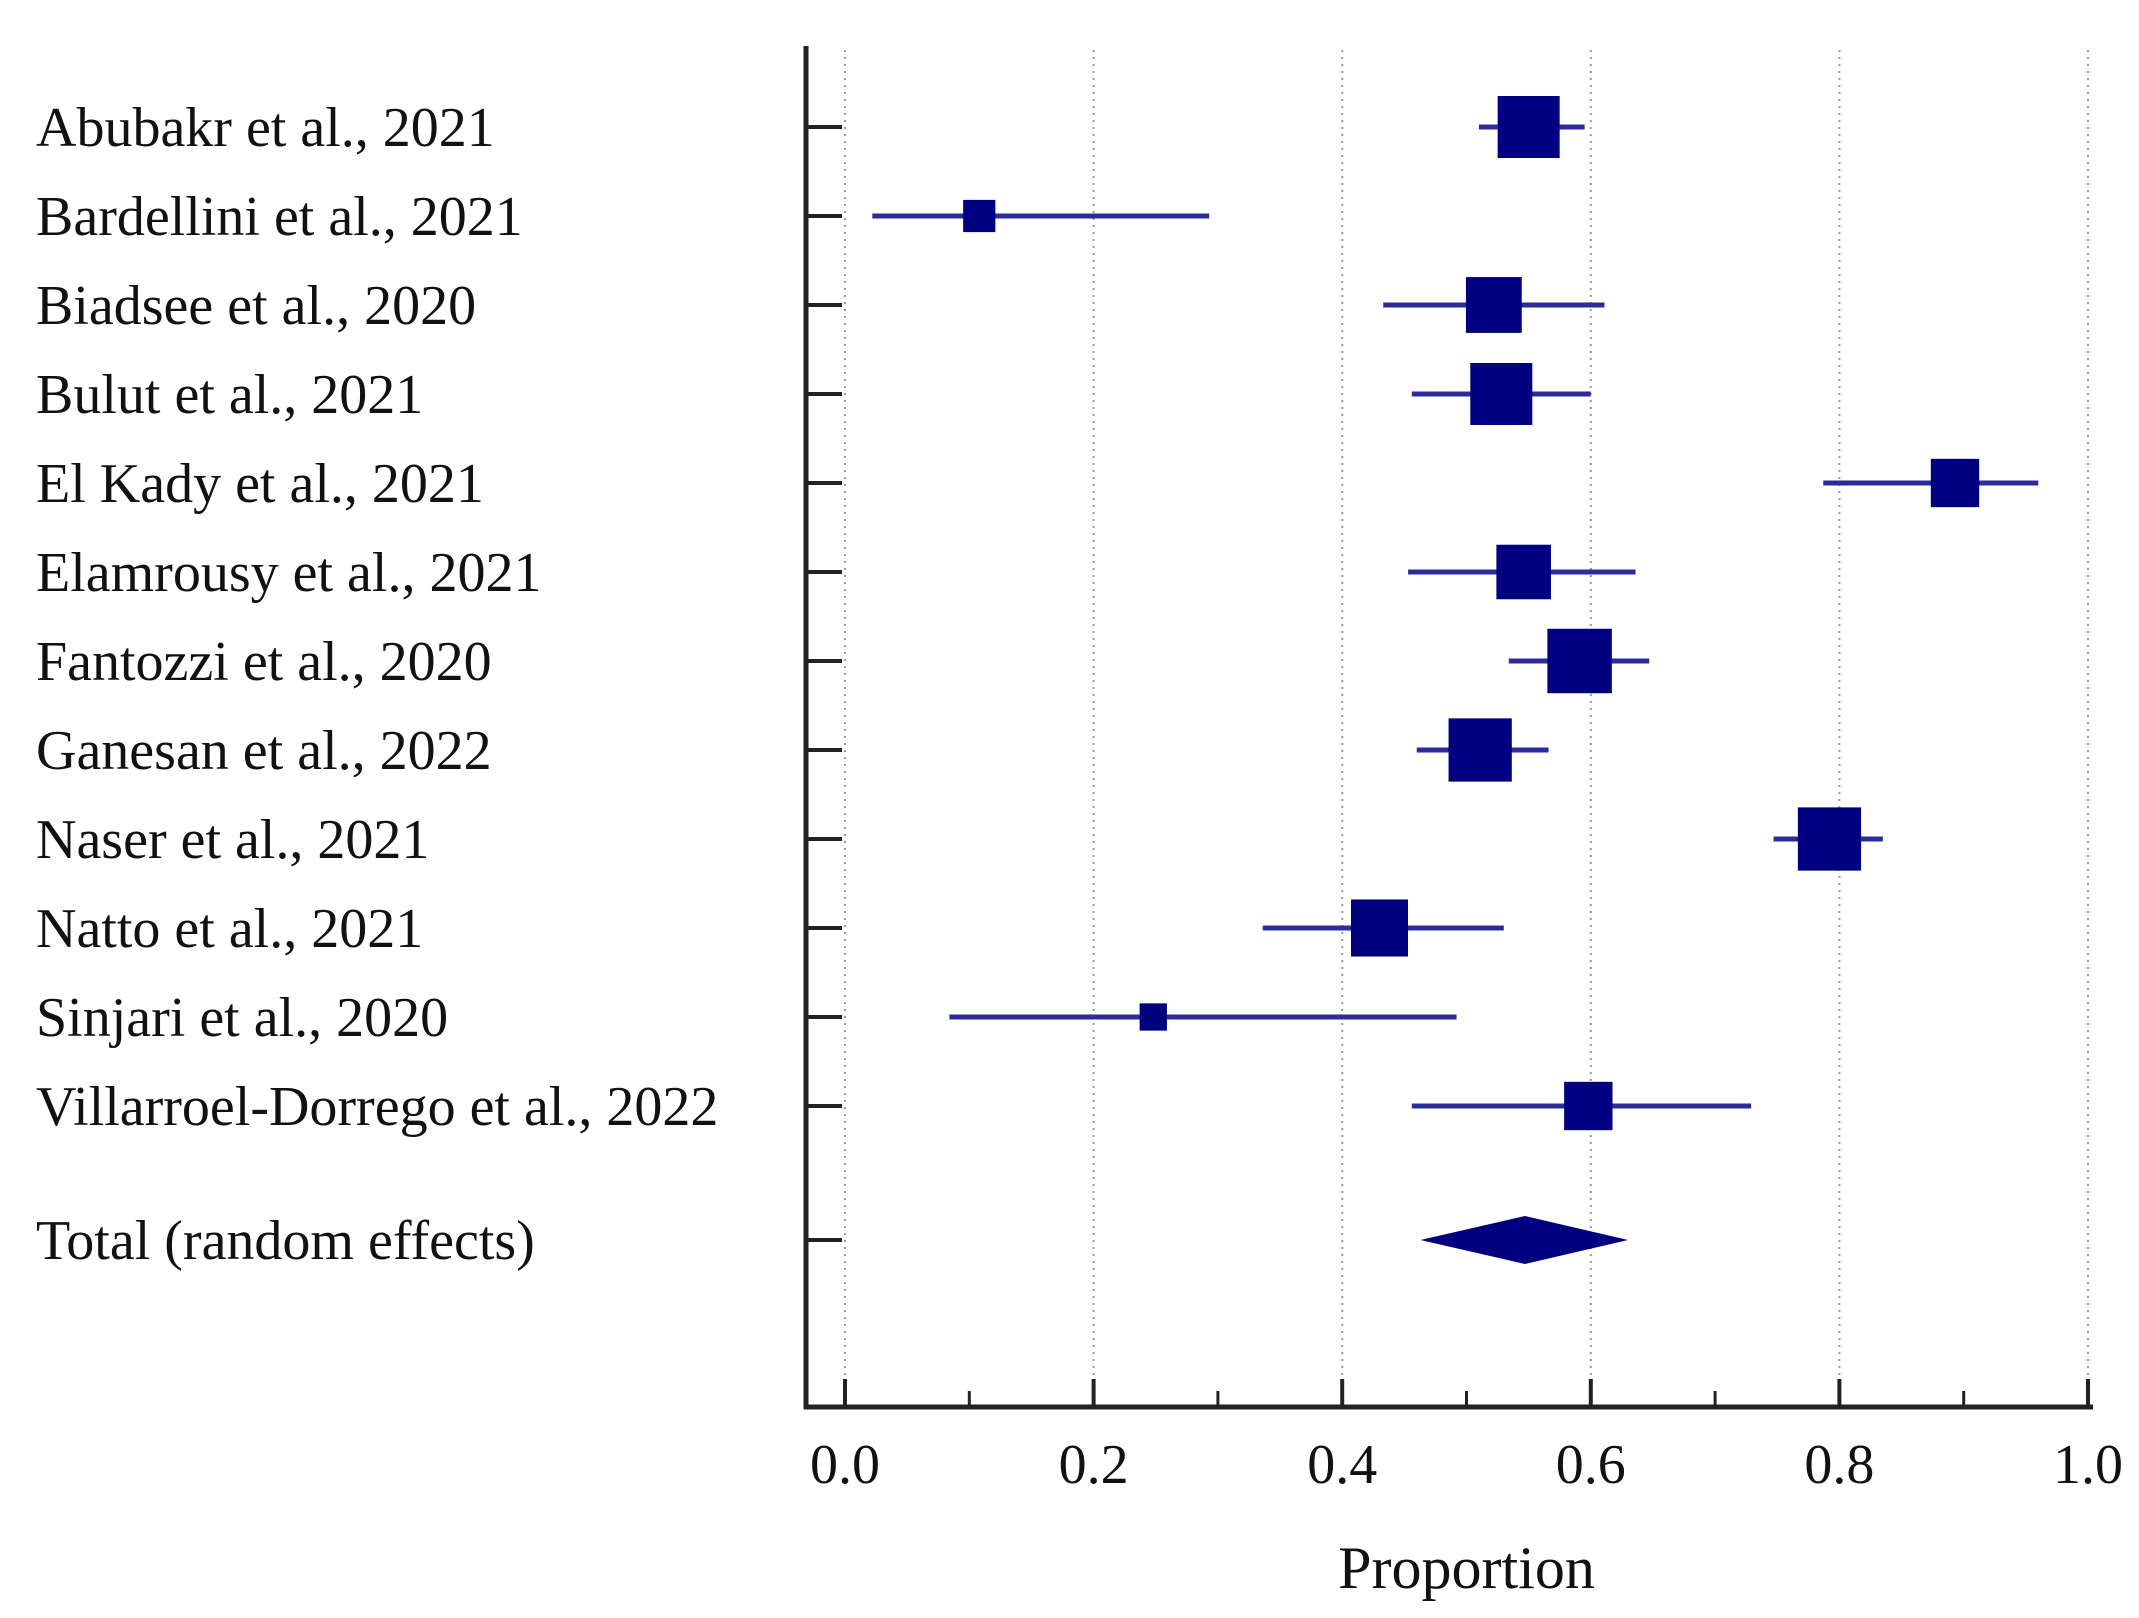 The height and width of the screenshot is (1618, 2139). I want to click on x-tick-label: 0.4, so click(1342, 1465).